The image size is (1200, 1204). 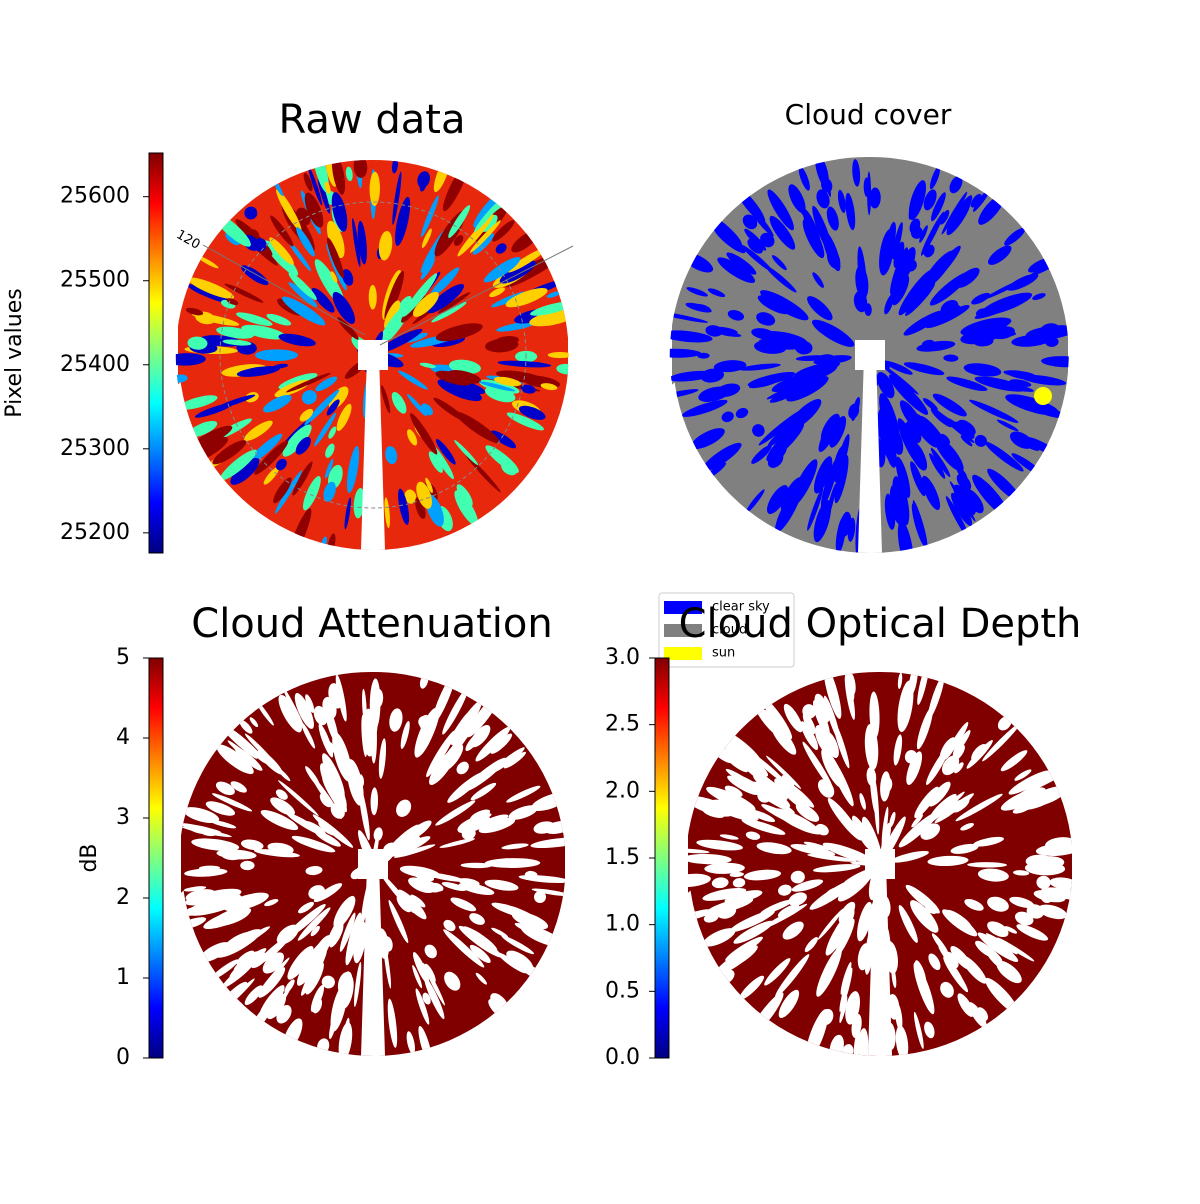 I want to click on colorbar-tick-label: 5, so click(x=123, y=657).